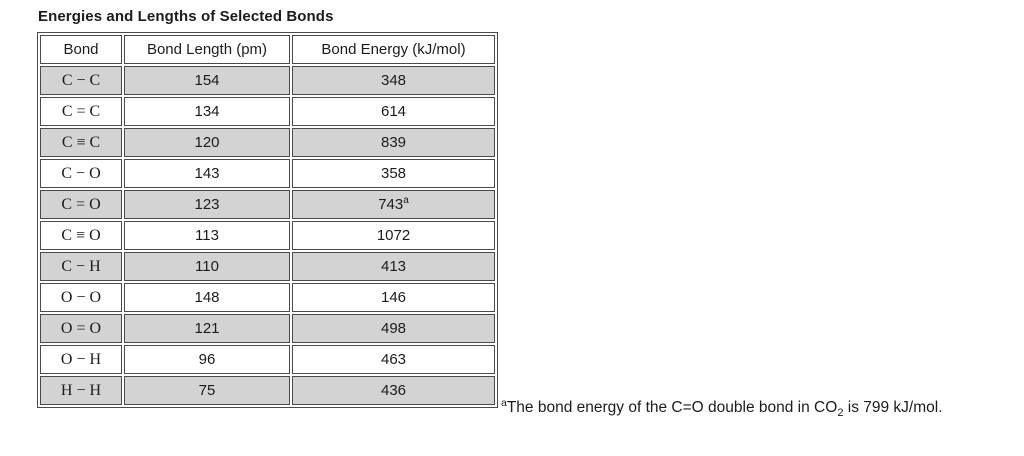 The height and width of the screenshot is (456, 1024). Describe the element at coordinates (840, 413) in the screenshot. I see `co2-subscript: 2` at that location.